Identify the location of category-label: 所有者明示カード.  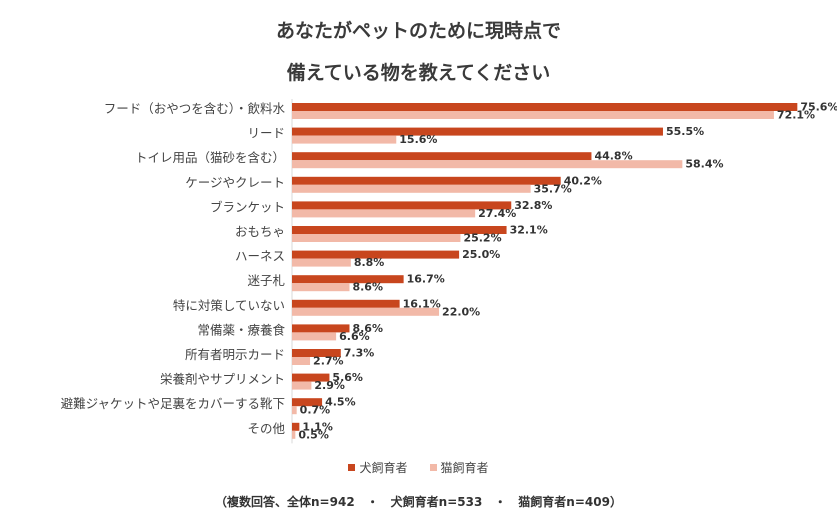
(235, 354).